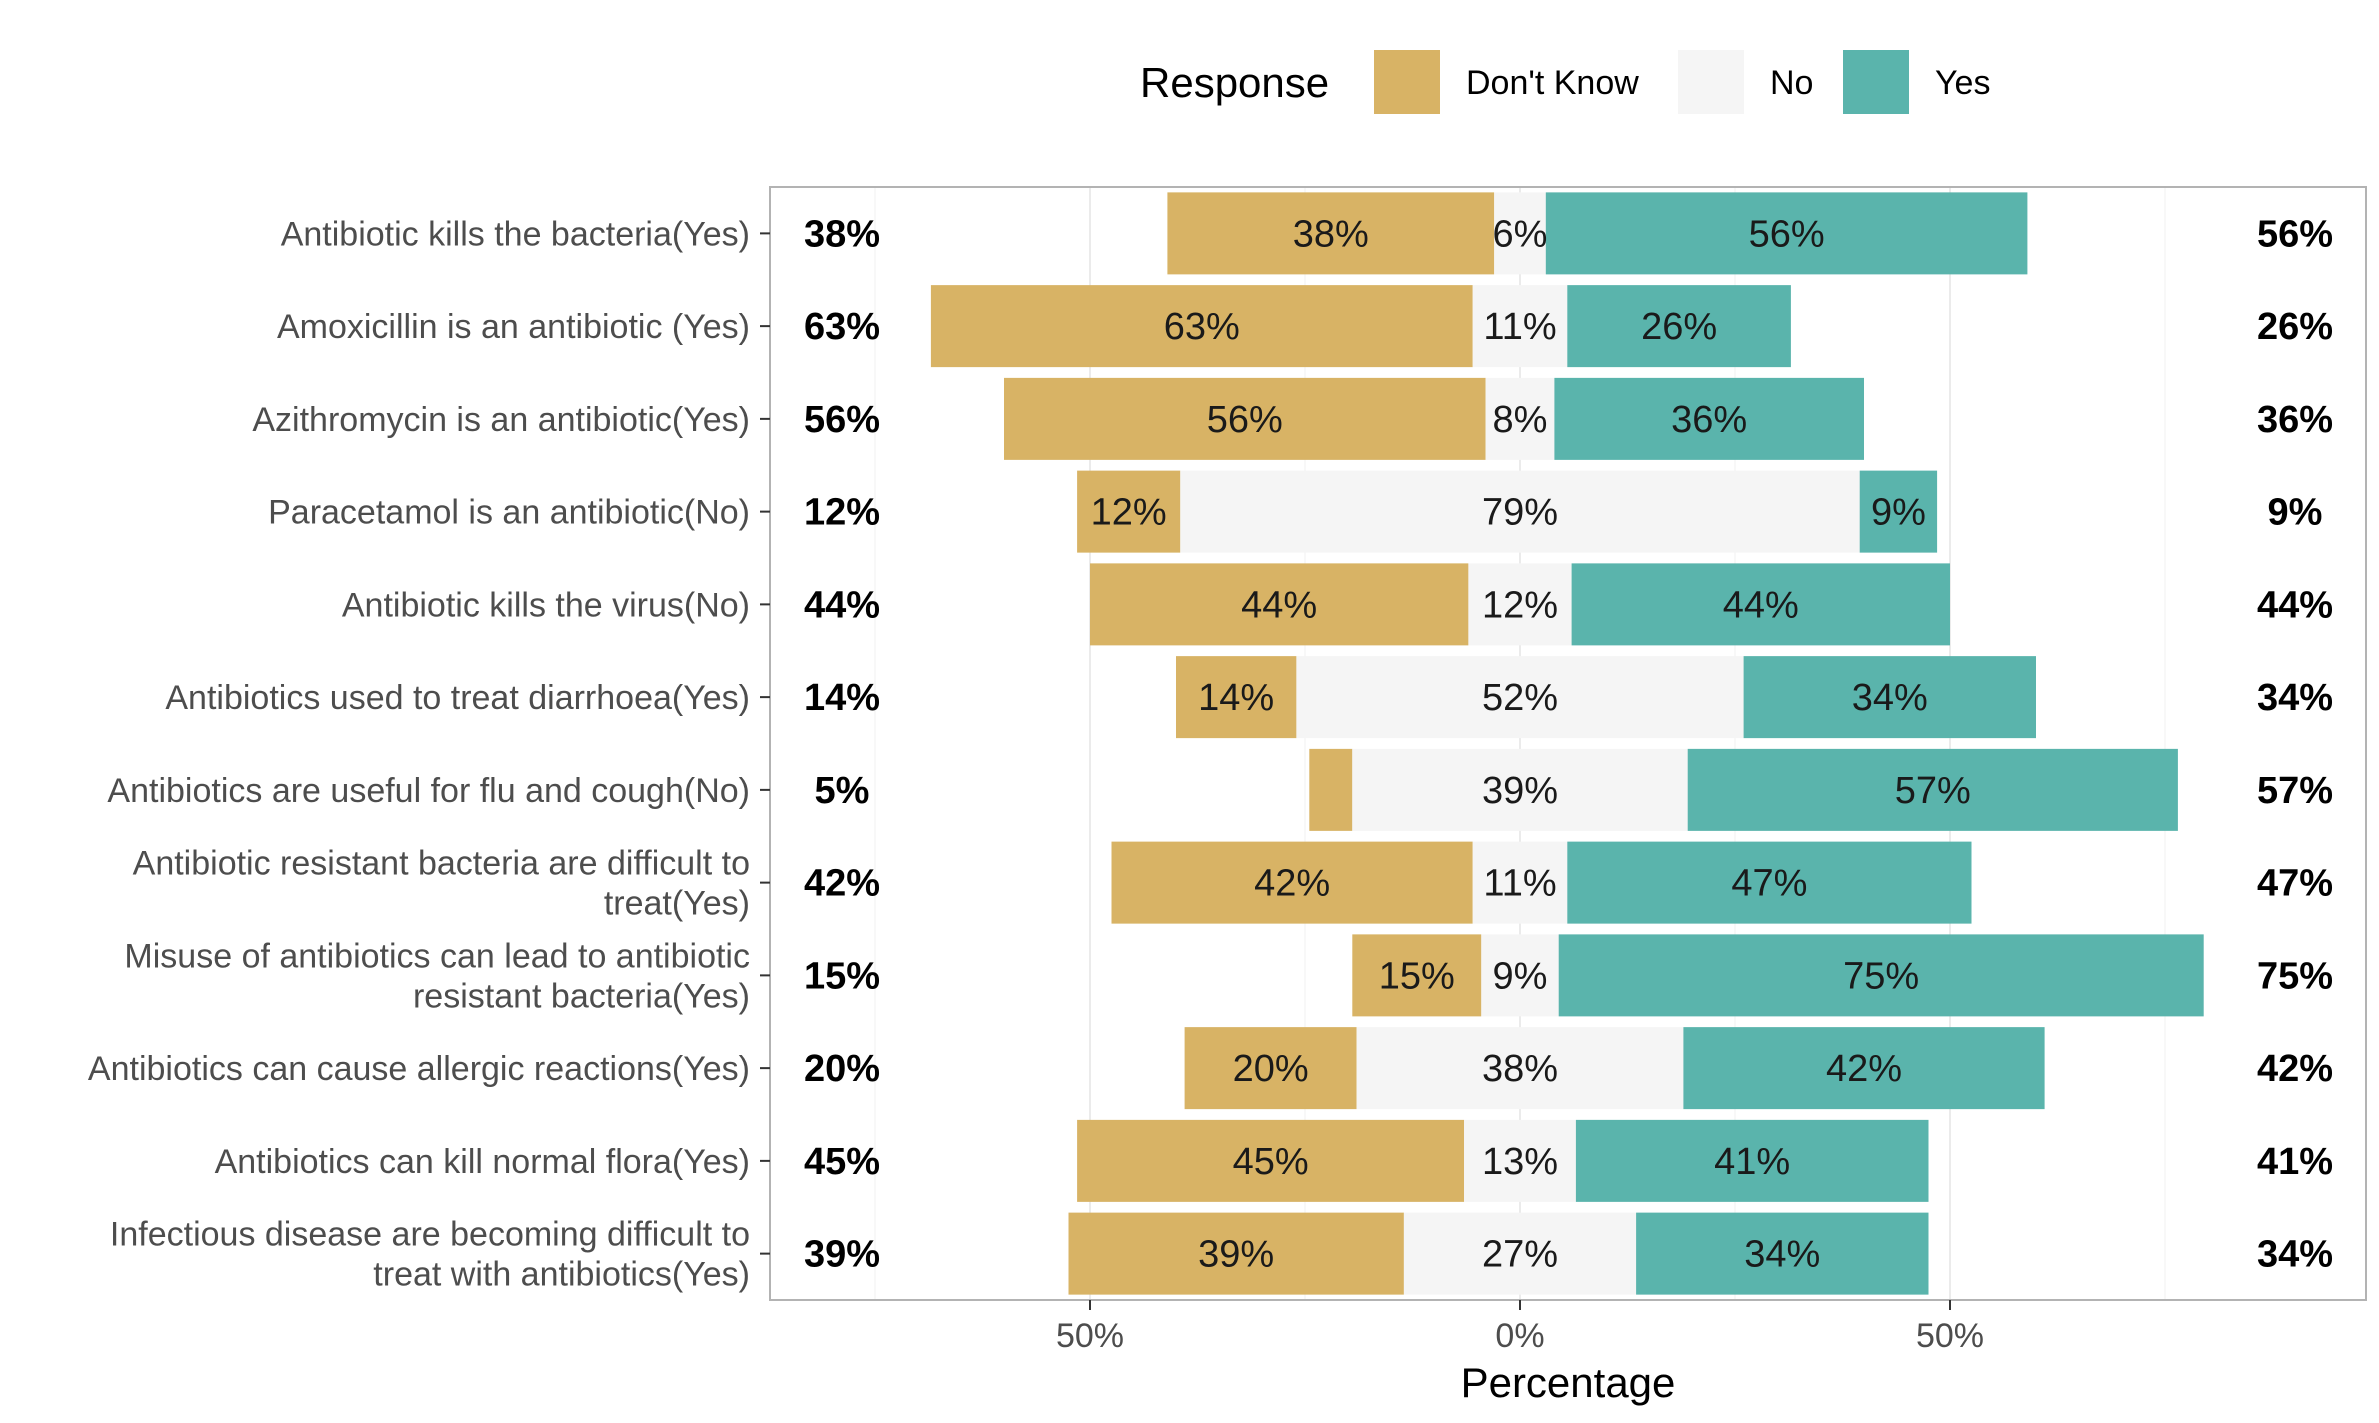  Describe the element at coordinates (1520, 976) in the screenshot. I see `bar-label-no: 9%` at that location.